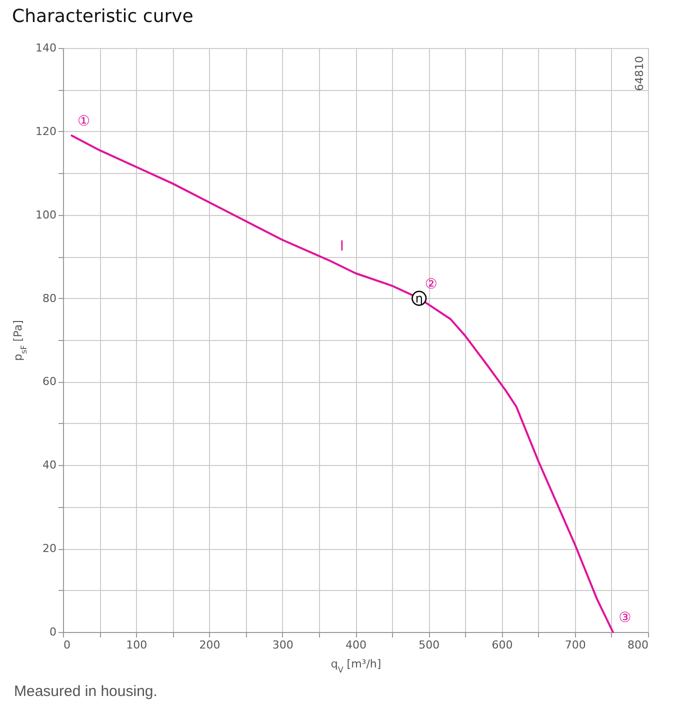 This screenshot has height=718, width=683. I want to click on y-tick-label: 60, so click(49, 381).